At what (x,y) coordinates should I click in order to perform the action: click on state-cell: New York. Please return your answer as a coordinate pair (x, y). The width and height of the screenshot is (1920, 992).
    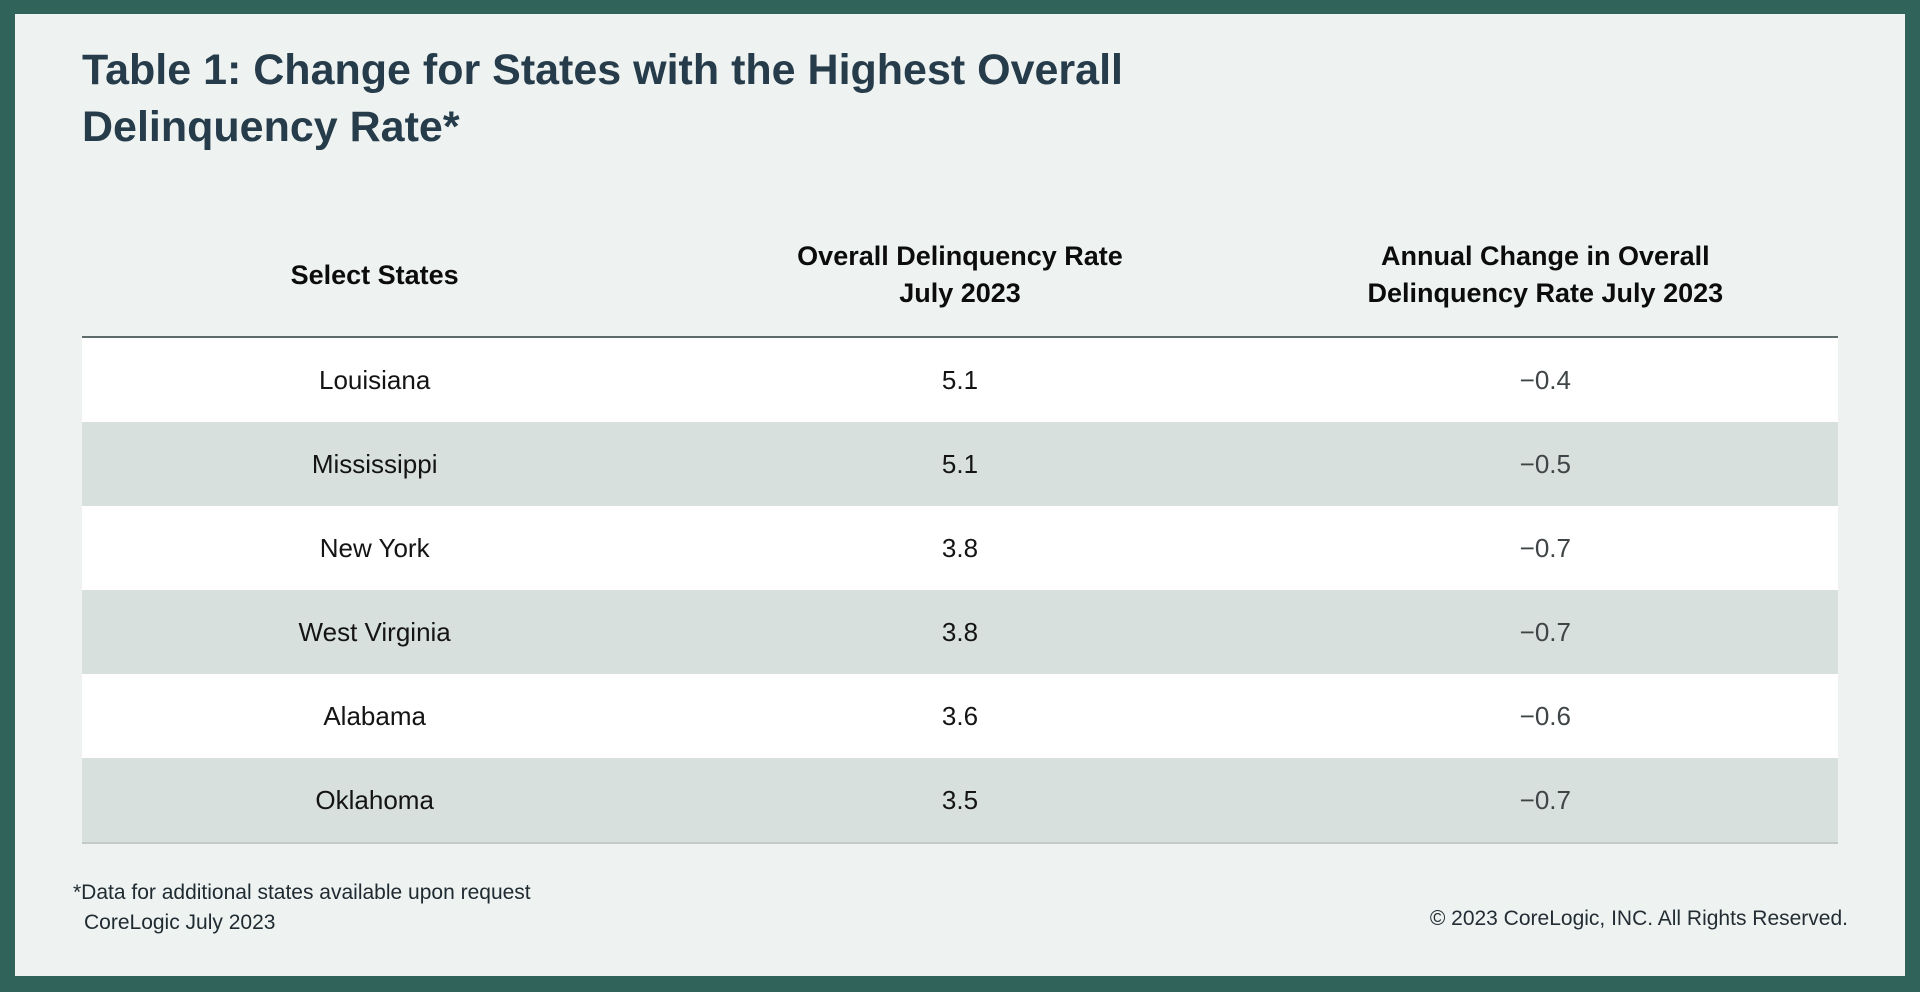
    Looking at the image, I should click on (374, 547).